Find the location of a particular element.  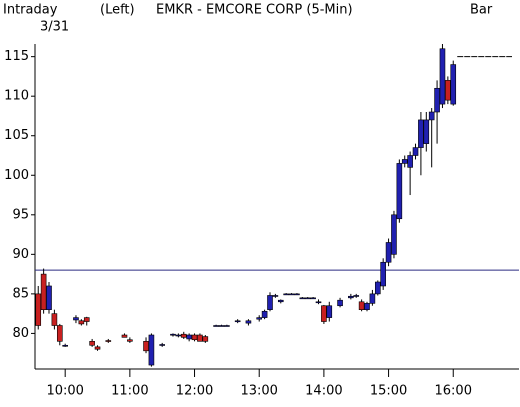

y-tick-label: 105 is located at coordinates (16, 135).